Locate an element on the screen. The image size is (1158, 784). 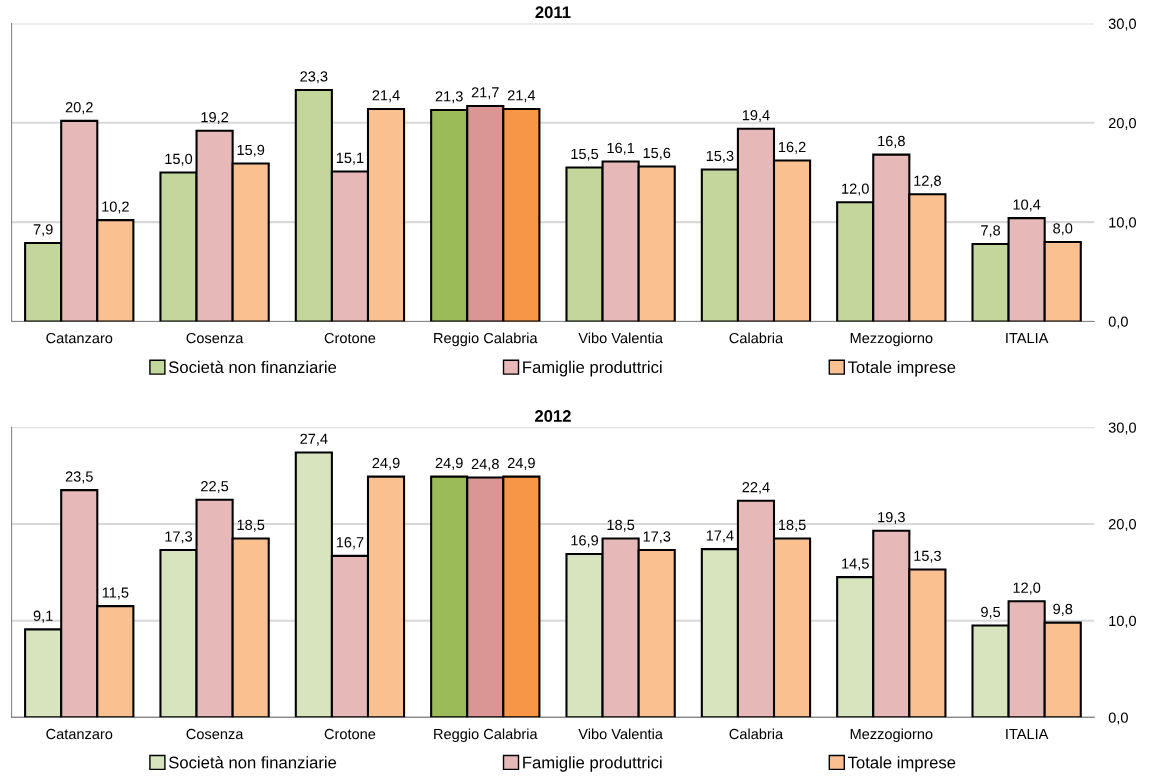
chart-title: 2012 is located at coordinates (552, 416).